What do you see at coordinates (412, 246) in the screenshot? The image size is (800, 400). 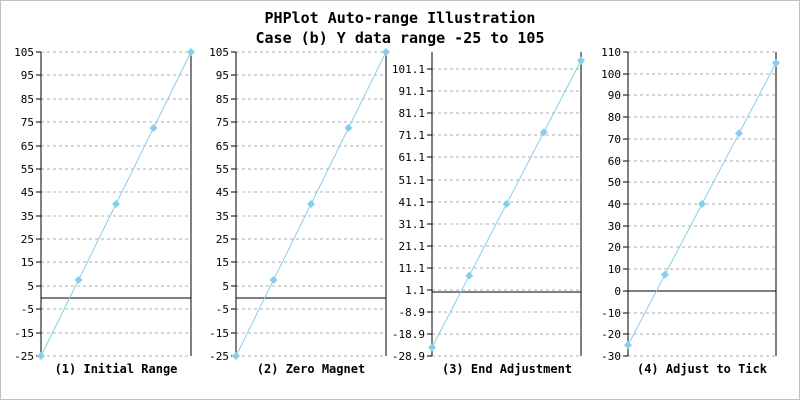 I see `y-tick-label: 21.1` at bounding box center [412, 246].